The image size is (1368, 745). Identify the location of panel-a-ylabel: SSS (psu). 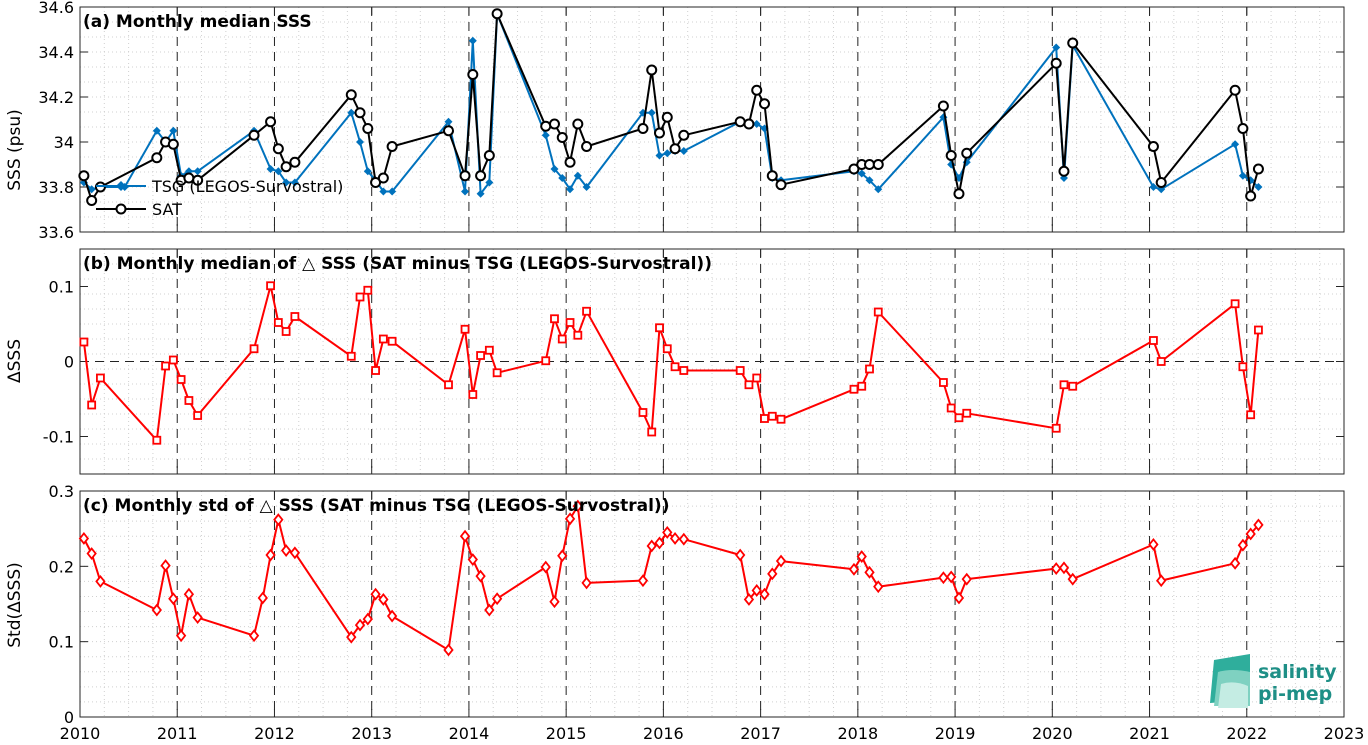
(15, 149).